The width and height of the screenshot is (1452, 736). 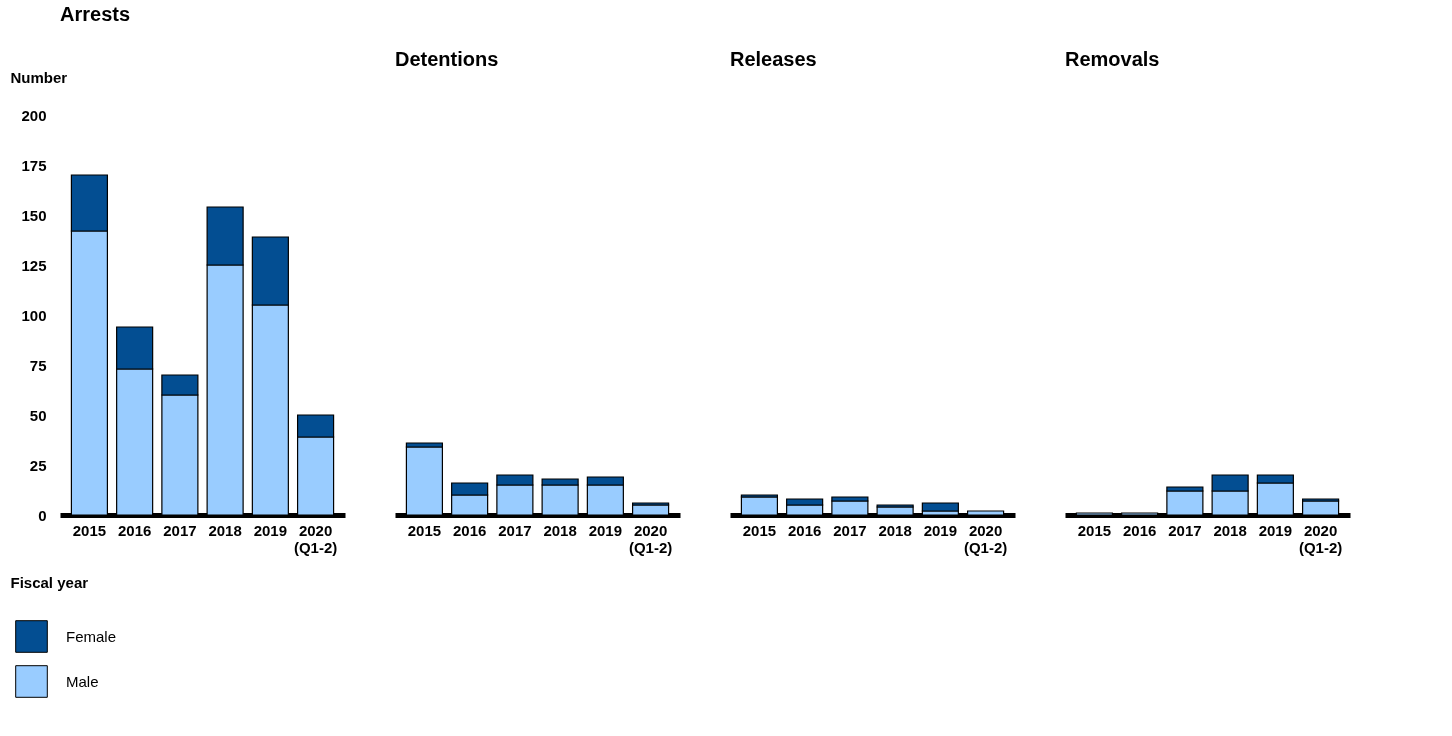 What do you see at coordinates (34, 115) in the screenshot?
I see `y-tick-label: 200` at bounding box center [34, 115].